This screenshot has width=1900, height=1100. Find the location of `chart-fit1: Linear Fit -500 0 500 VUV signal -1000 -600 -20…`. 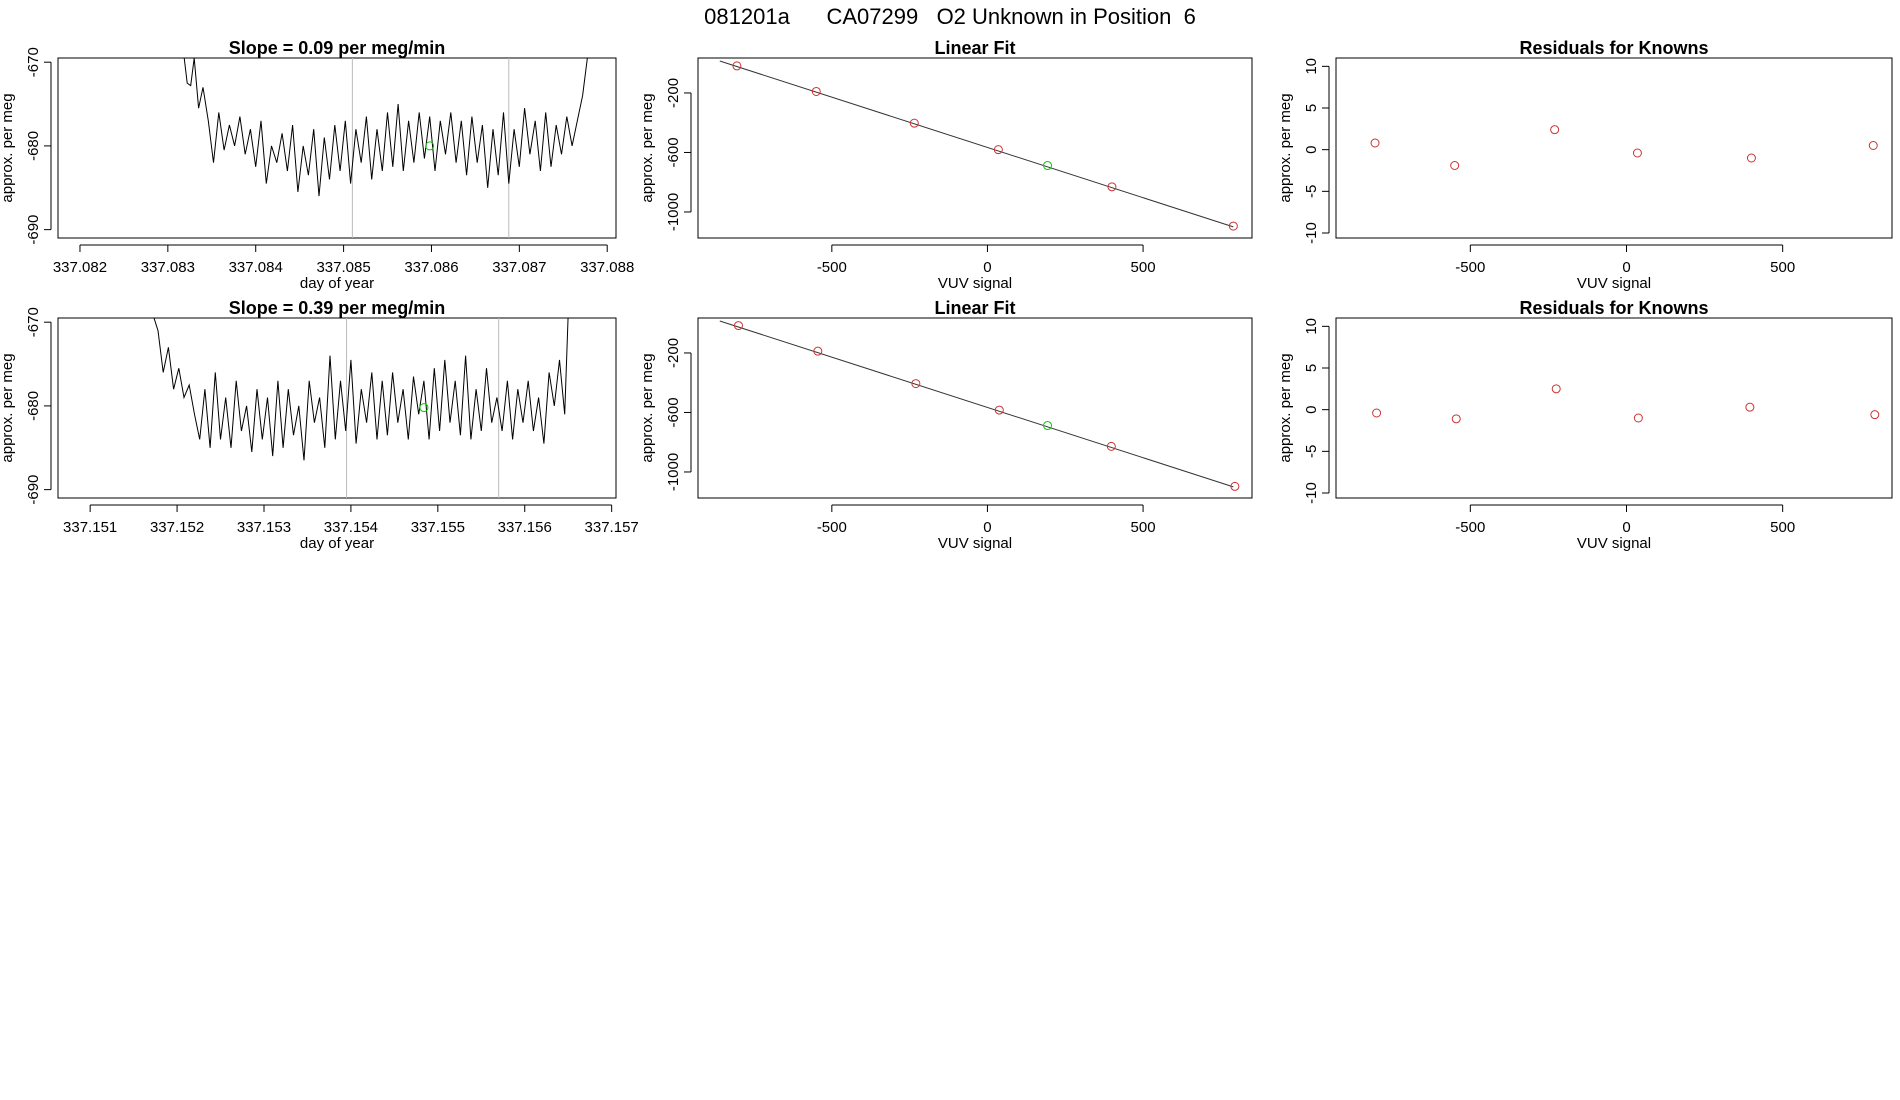

chart-fit1: Linear Fit -500 0 500 VUV signal -1000 -600 -20… is located at coordinates (946, 165).